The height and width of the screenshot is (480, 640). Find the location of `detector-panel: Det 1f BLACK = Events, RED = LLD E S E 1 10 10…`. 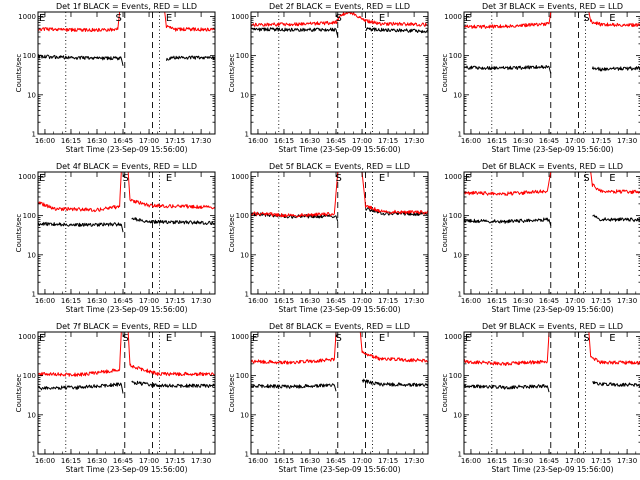

detector-panel: Det 1f BLACK = Events, RED = LLD E S E 1 10 10… is located at coordinates (115, 78).